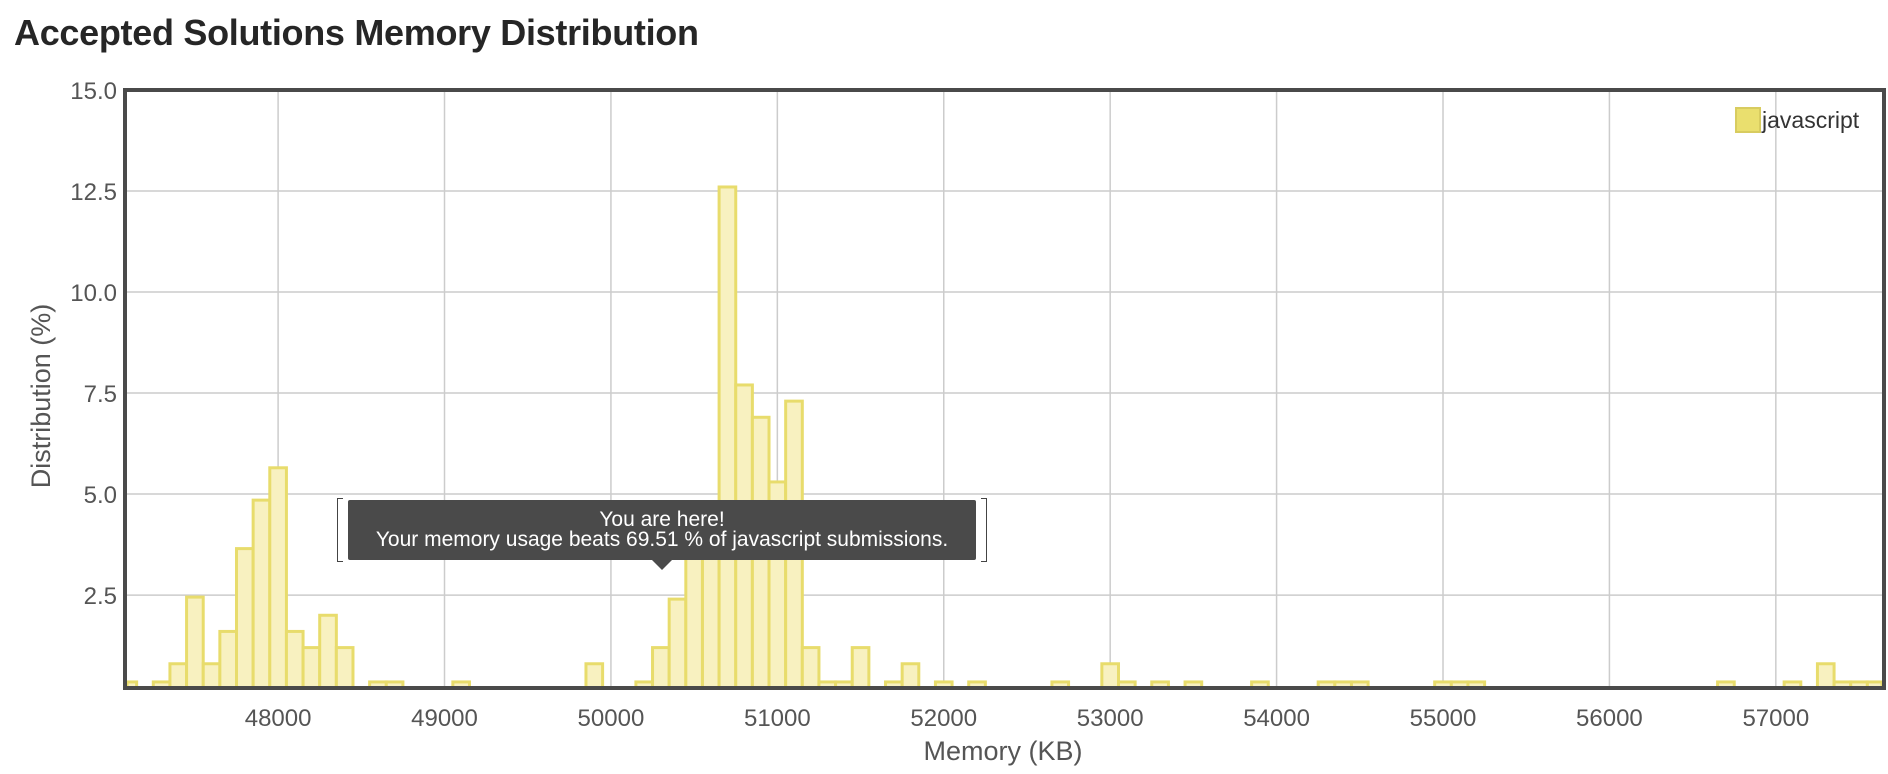  I want to click on x-tick-label: 57000, so click(1775, 718).